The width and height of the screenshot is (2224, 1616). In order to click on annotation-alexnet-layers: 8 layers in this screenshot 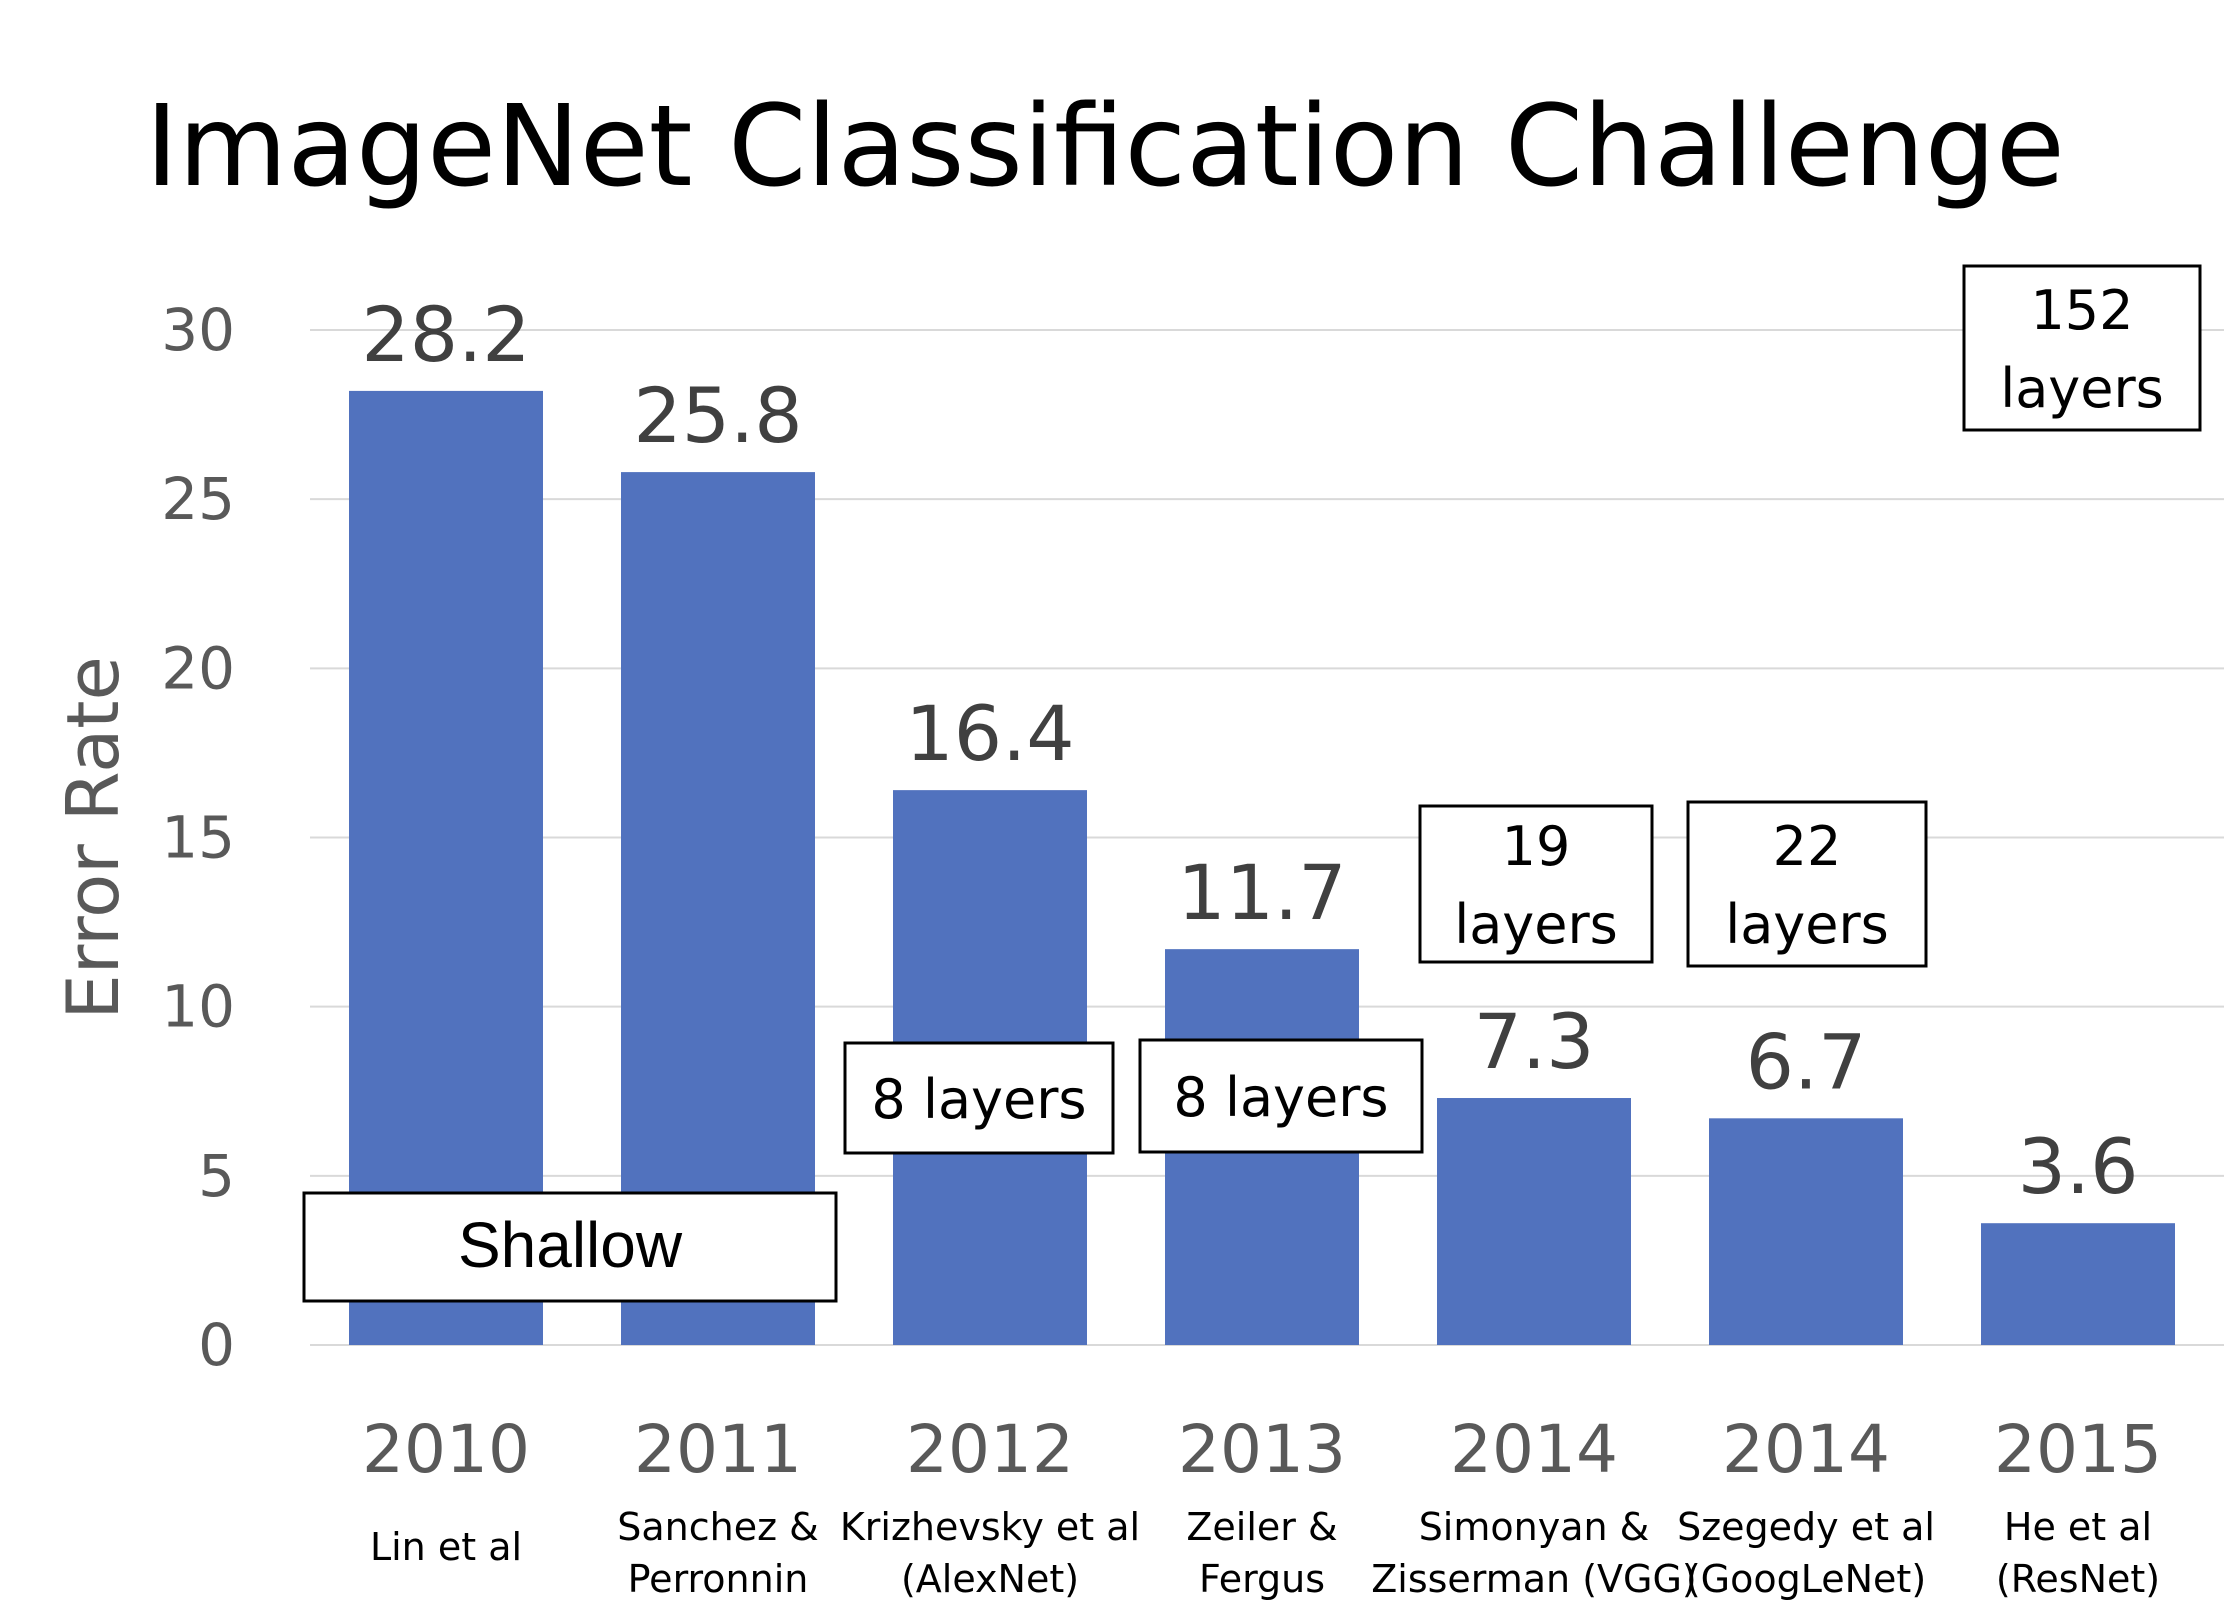, I will do `click(979, 1098)`.